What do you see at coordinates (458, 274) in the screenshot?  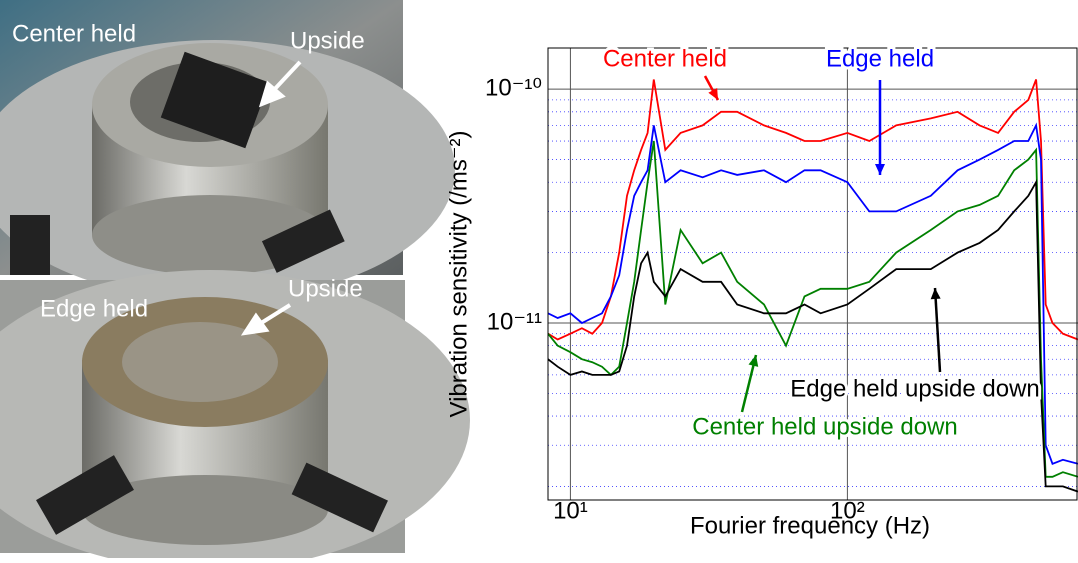 I see `y-axis-label: Vibration sensitivity (/ms⁻²)` at bounding box center [458, 274].